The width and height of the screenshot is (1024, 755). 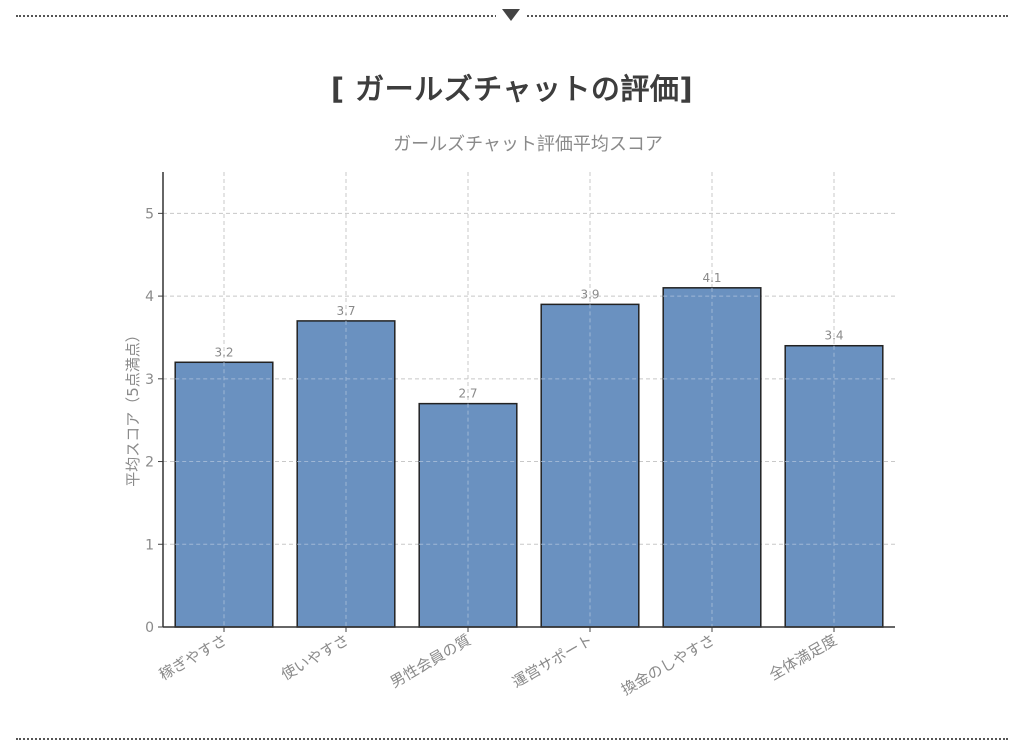 I want to click on data-label-2: 3.7, so click(x=345, y=311).